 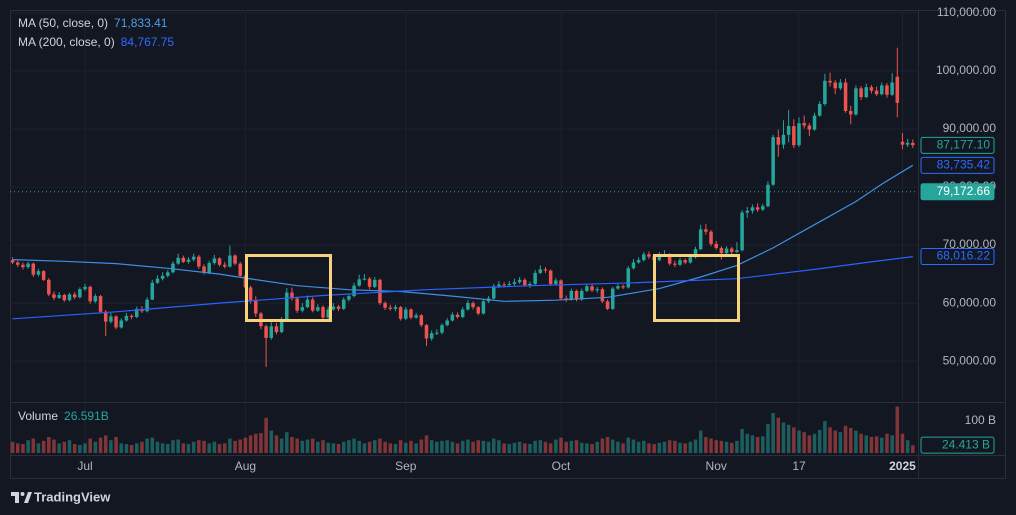 I want to click on logo-part, so click(x=17, y=497).